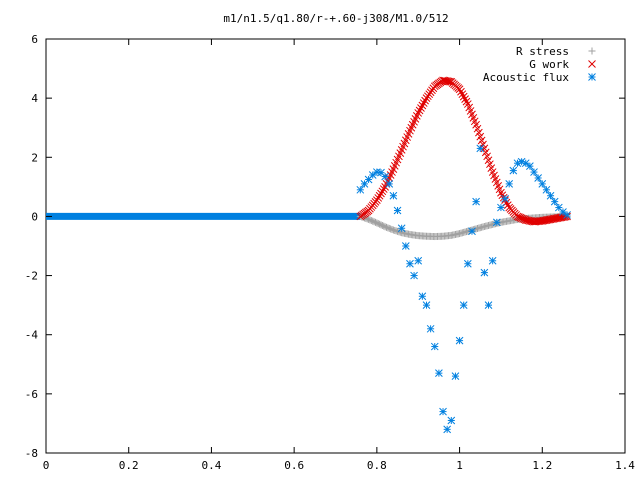 The image size is (640, 480). What do you see at coordinates (459, 465) in the screenshot?
I see `x-tick-label: 1` at bounding box center [459, 465].